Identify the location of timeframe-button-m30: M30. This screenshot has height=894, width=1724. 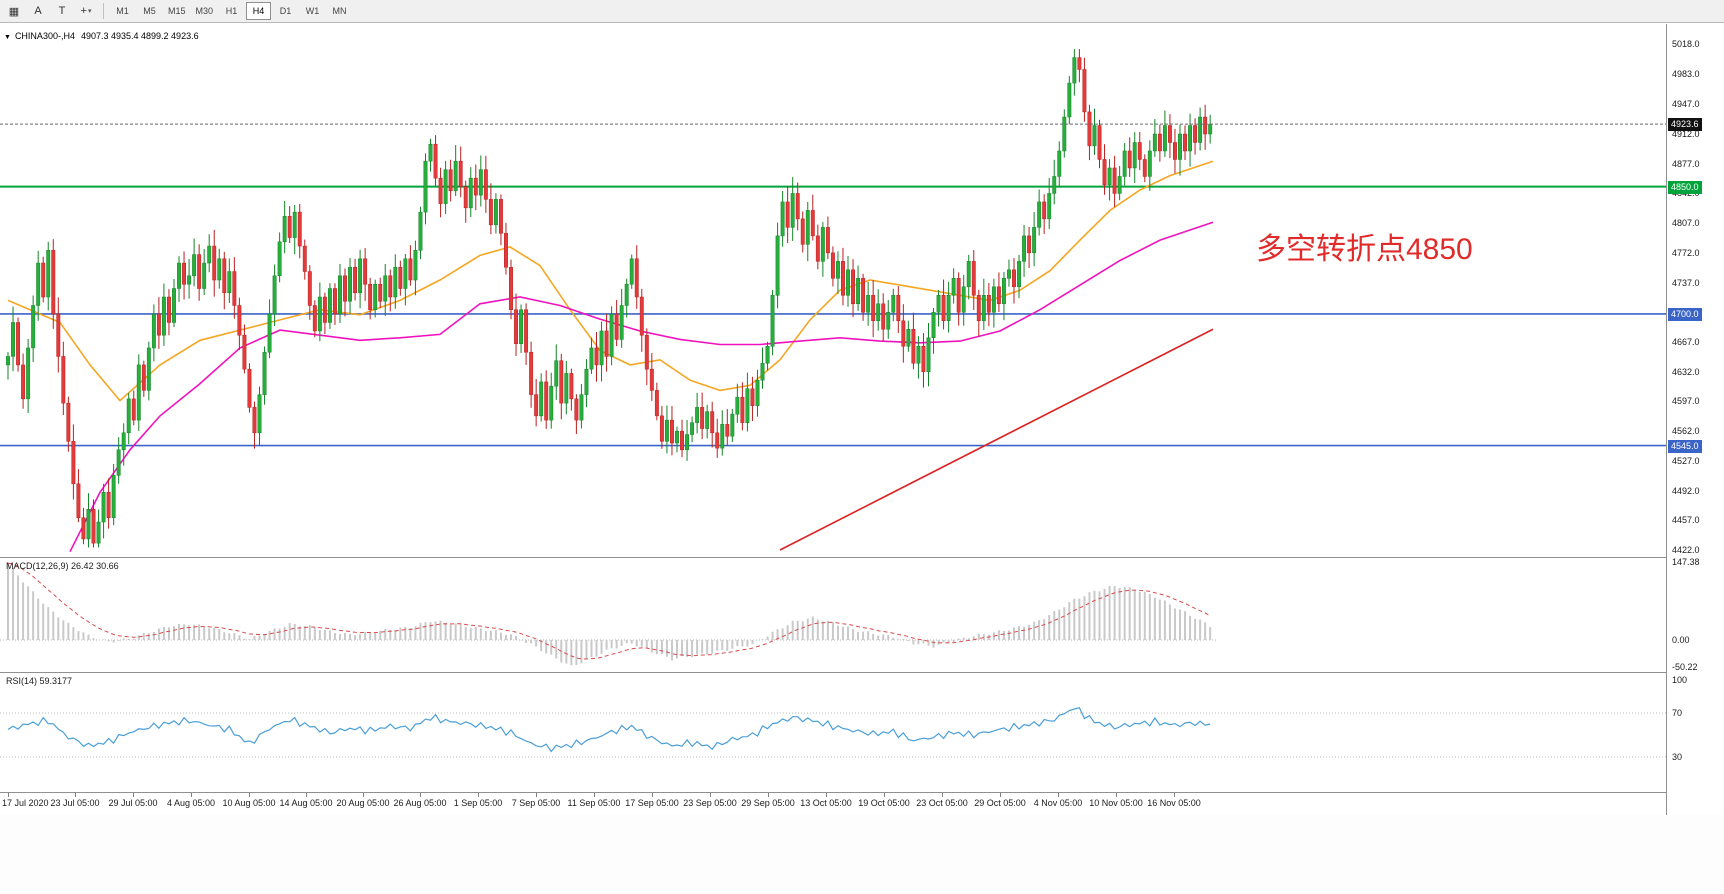
(205, 11).